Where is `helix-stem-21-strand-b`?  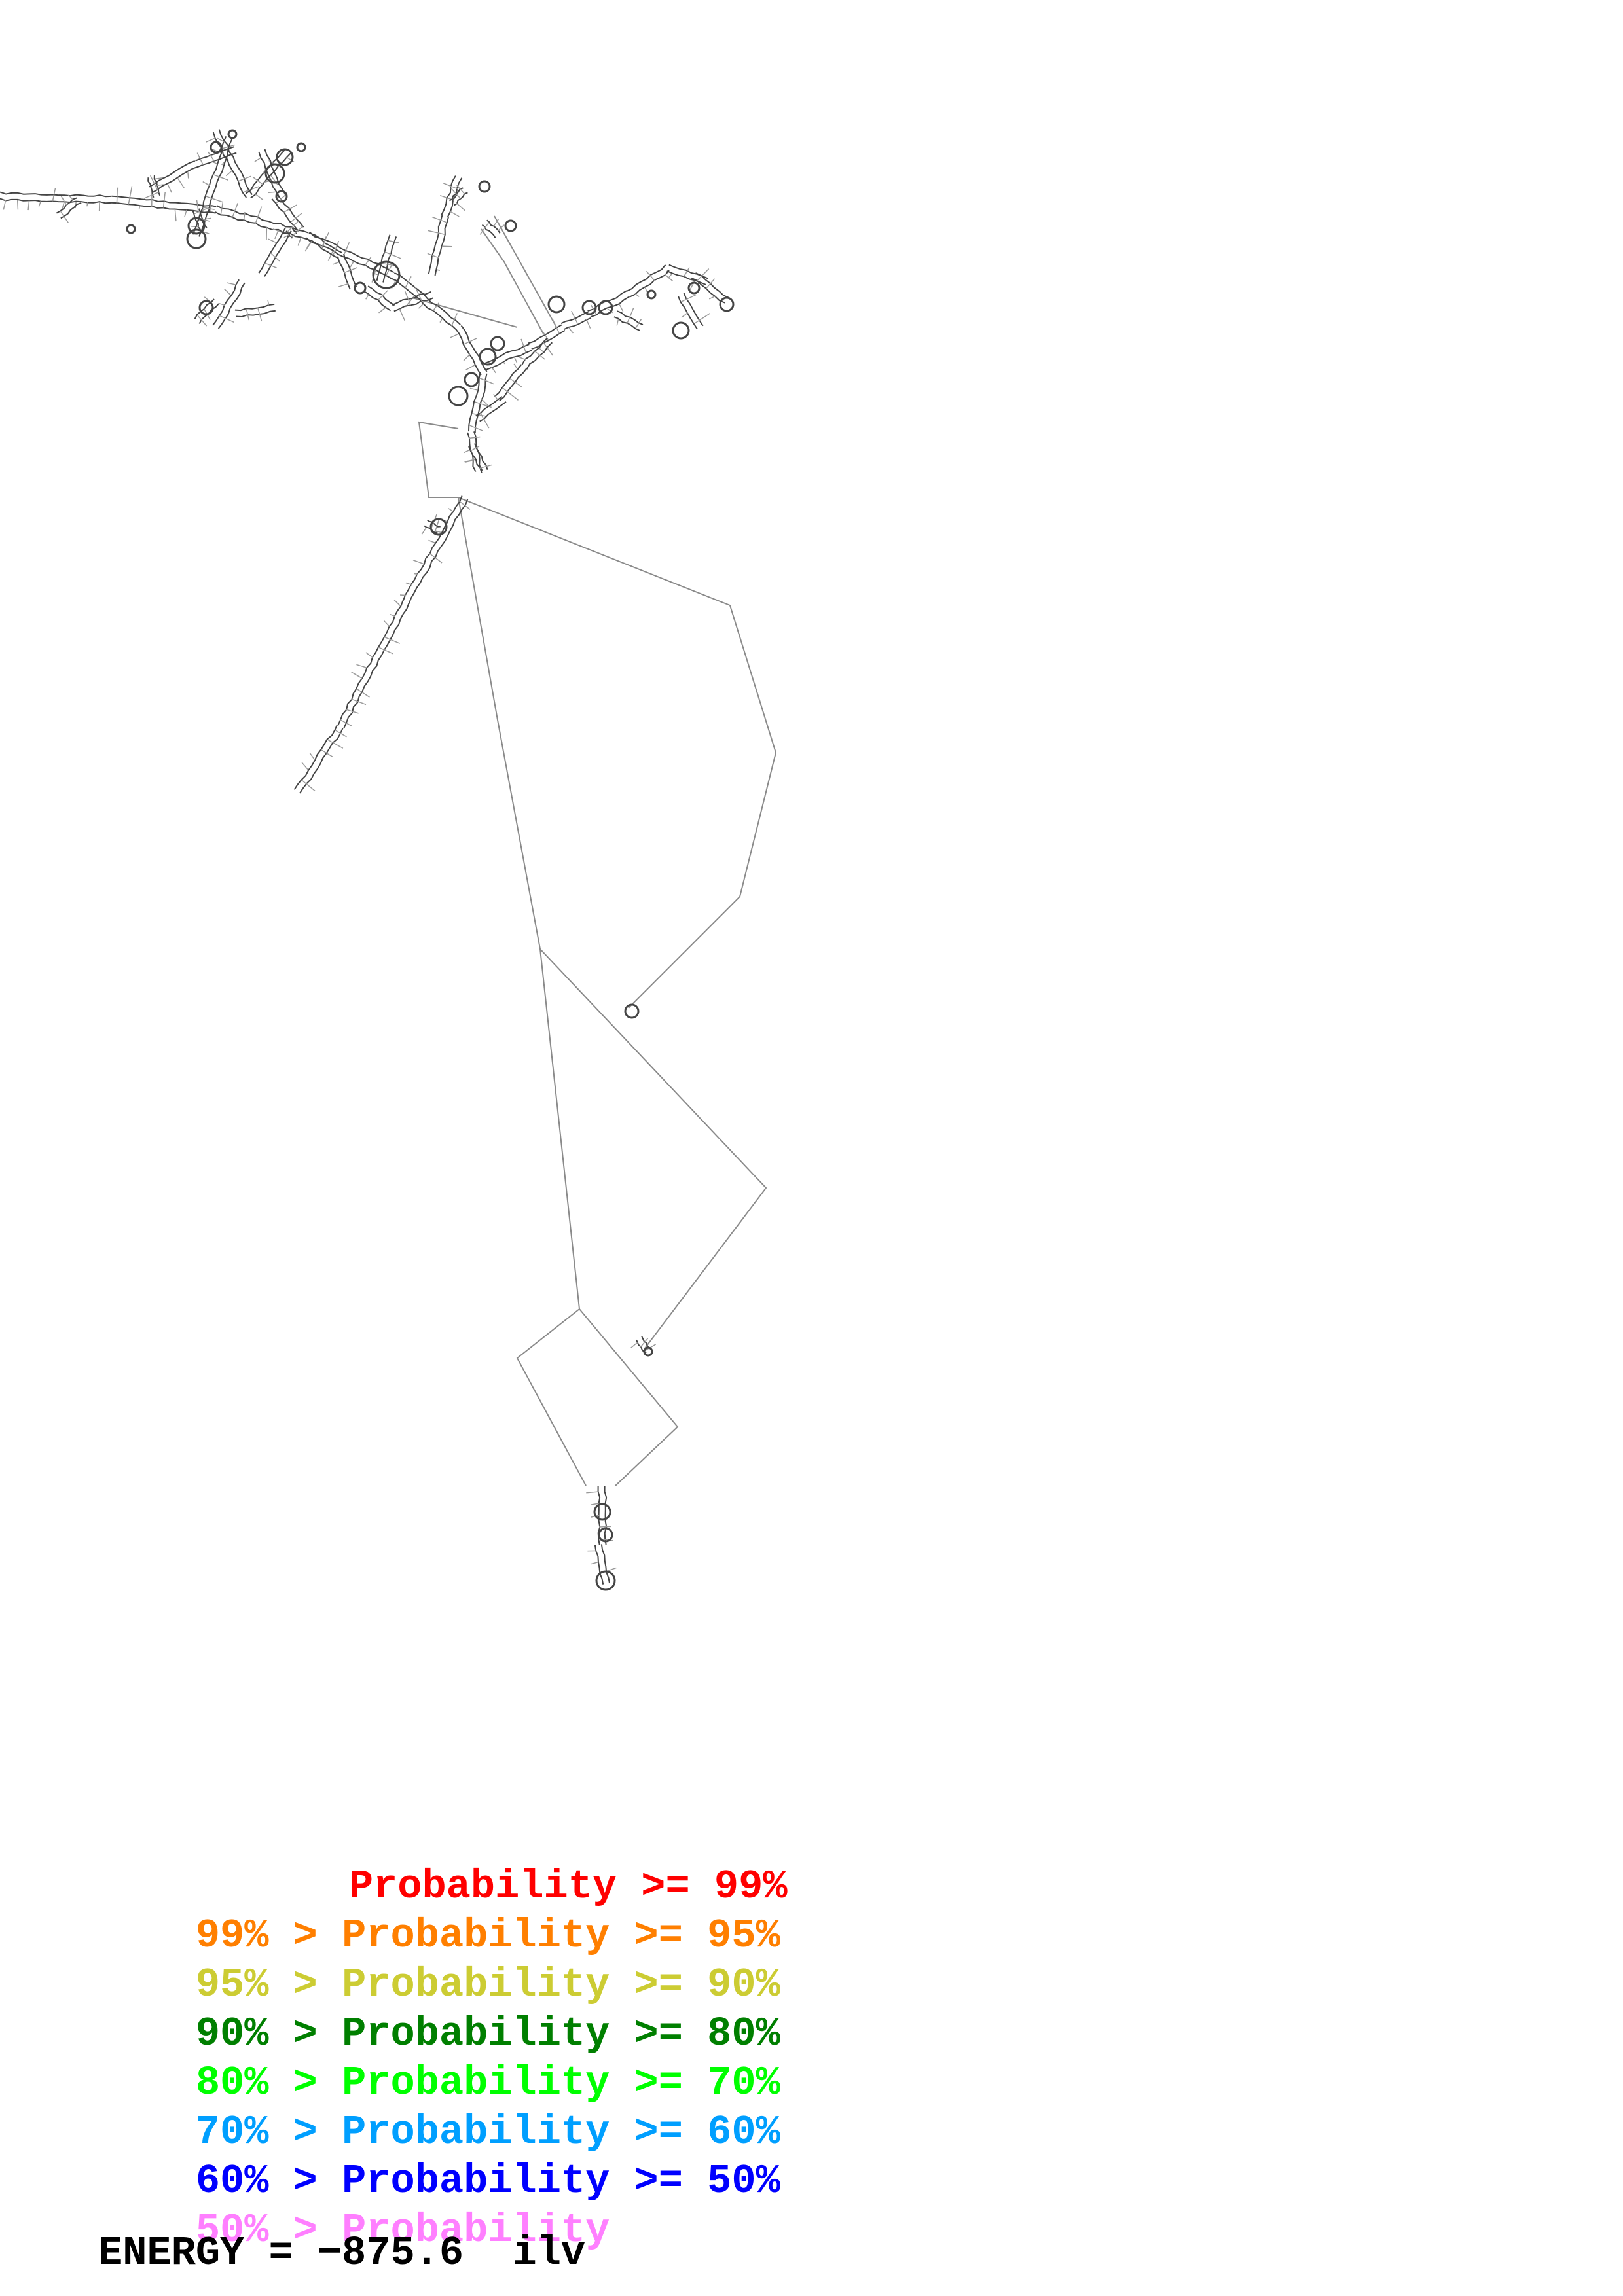
helix-stem-21-strand-b is located at coordinates (256, 313).